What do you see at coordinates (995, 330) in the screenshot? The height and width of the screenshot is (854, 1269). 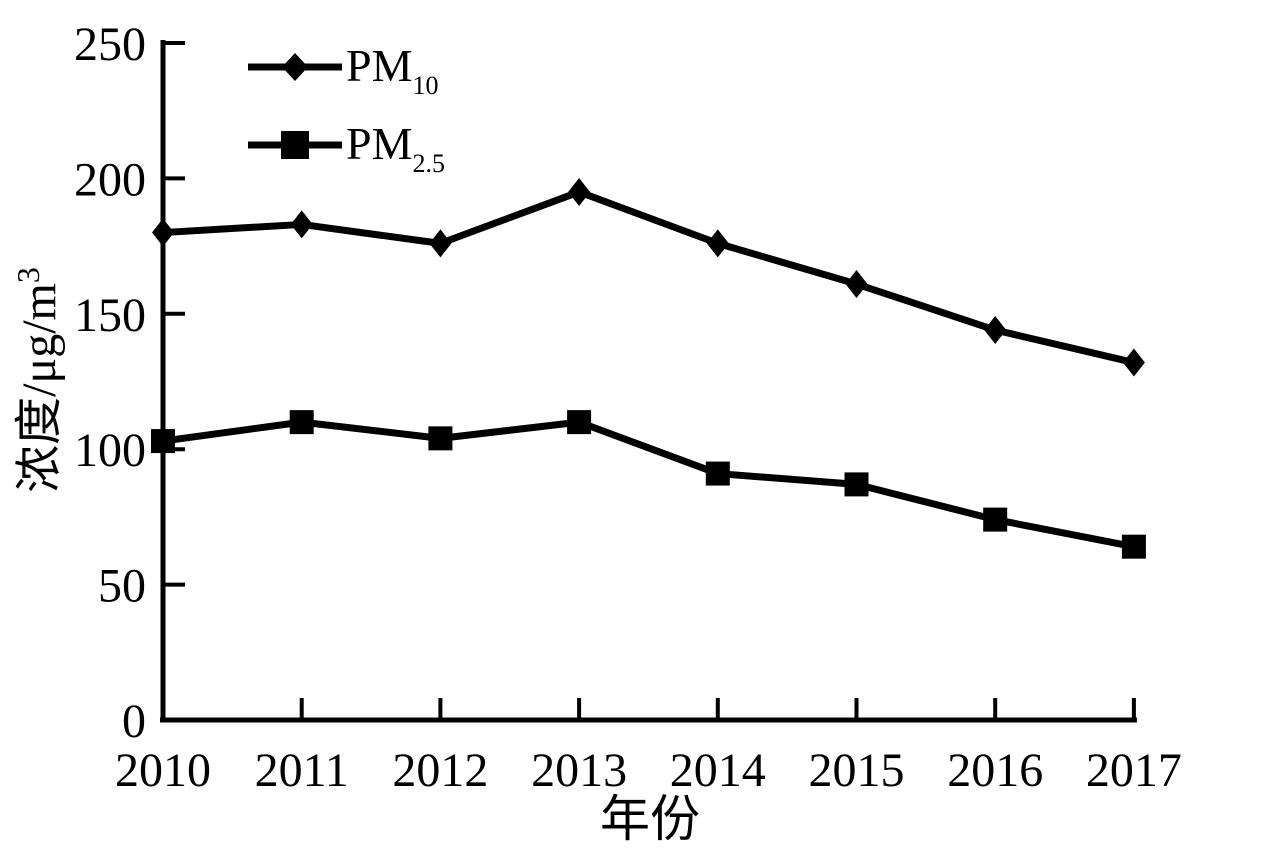 I see `pm10-marker-2016` at bounding box center [995, 330].